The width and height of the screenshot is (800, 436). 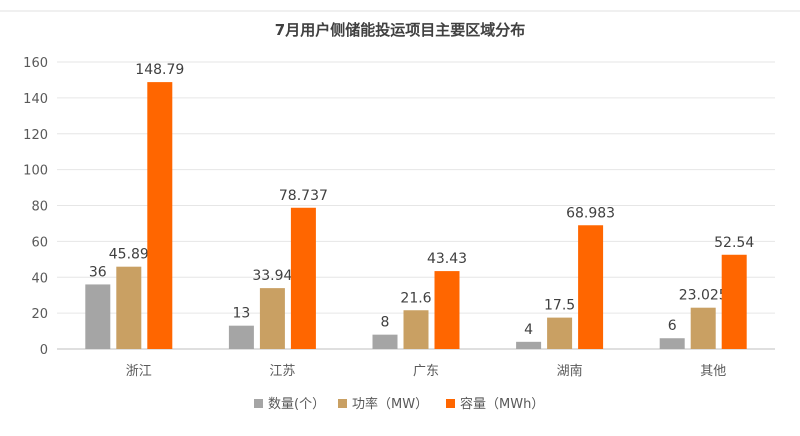 I want to click on y-tick-label: 100, so click(x=35, y=171).